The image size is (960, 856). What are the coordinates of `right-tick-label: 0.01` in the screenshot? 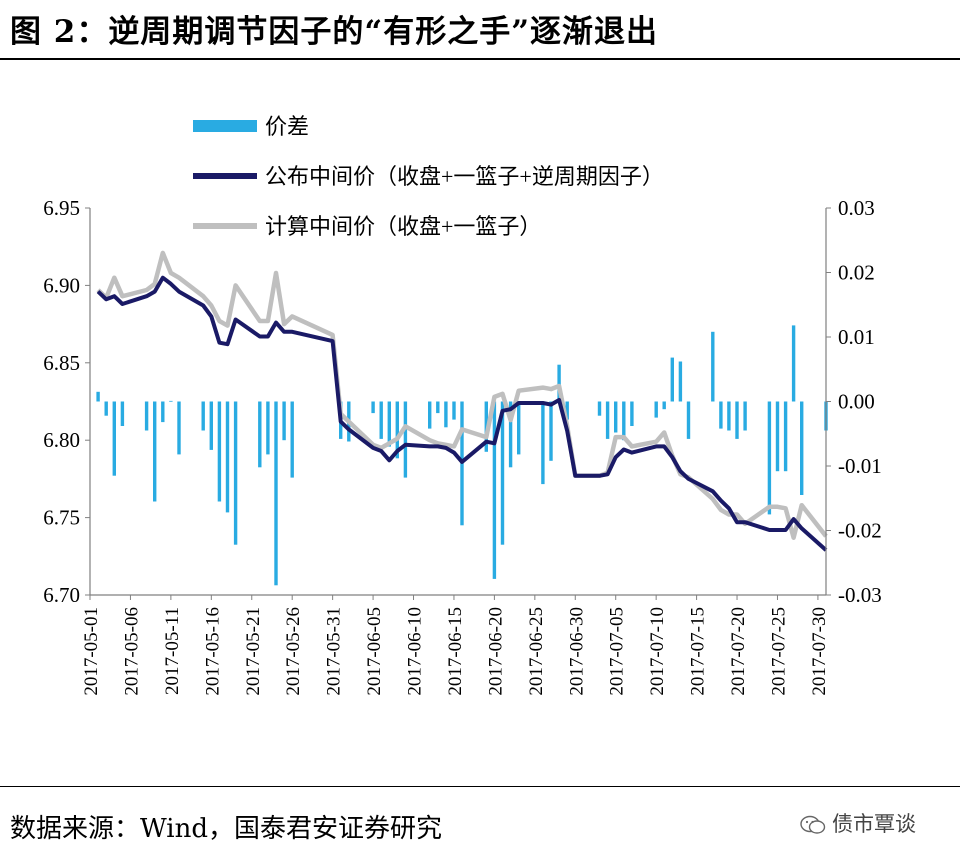 It's located at (856, 337).